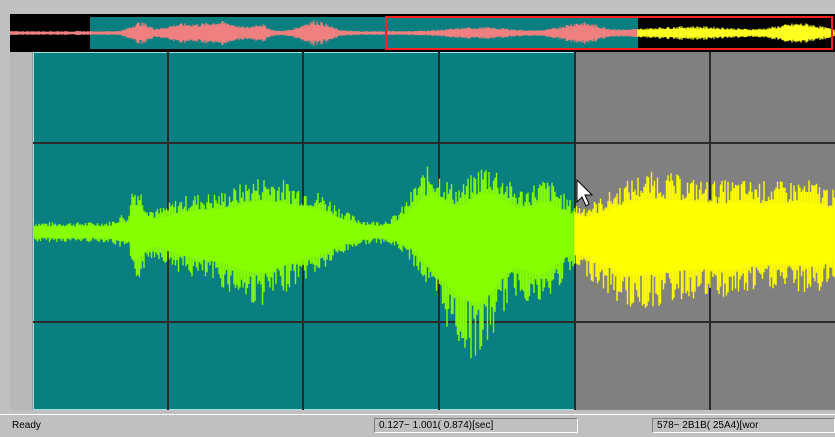 The image size is (835, 437). I want to click on overview-view-frame, so click(609, 33).